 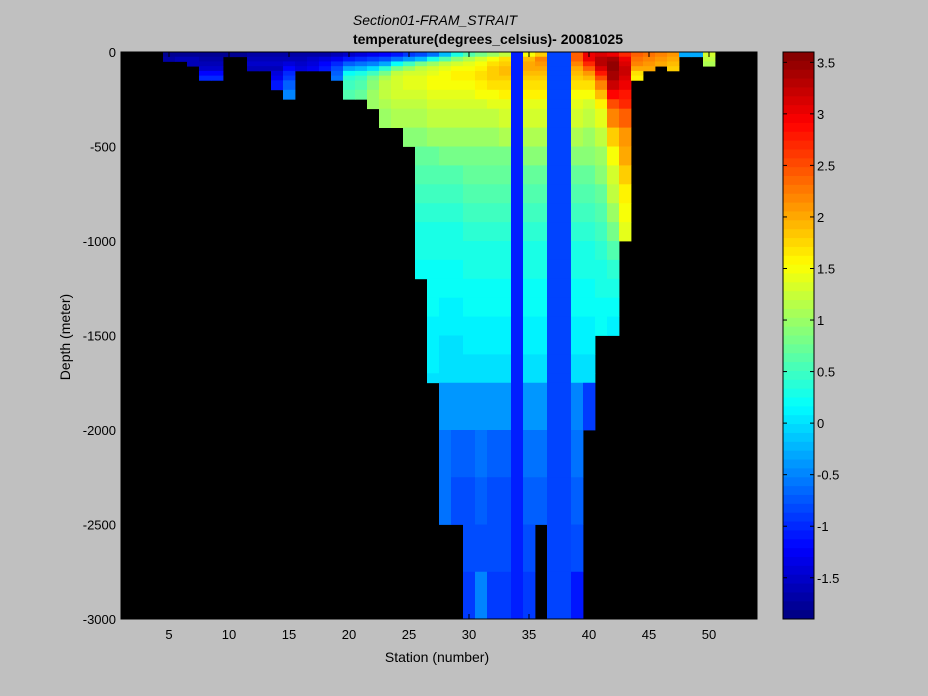 What do you see at coordinates (798, 335) in the screenshot?
I see `colorbar-frame` at bounding box center [798, 335].